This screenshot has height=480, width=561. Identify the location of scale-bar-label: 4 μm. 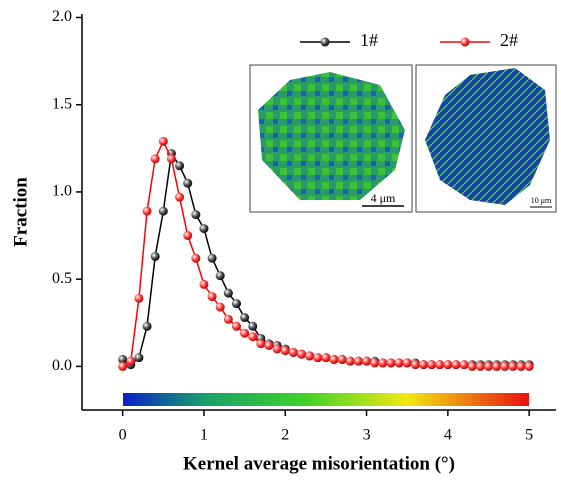
(383, 198).